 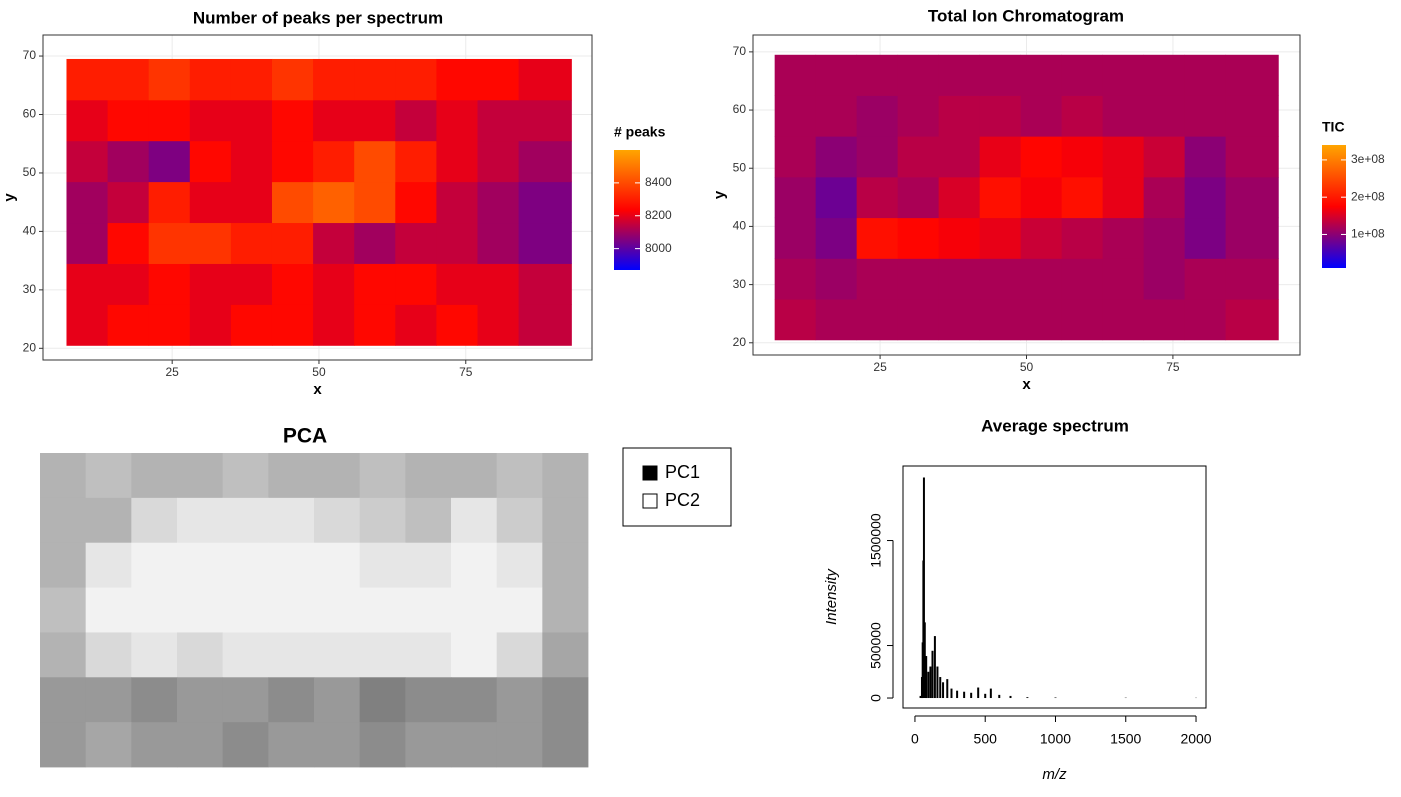 I want to click on x-tick-label: 1000, so click(x=1055, y=739).